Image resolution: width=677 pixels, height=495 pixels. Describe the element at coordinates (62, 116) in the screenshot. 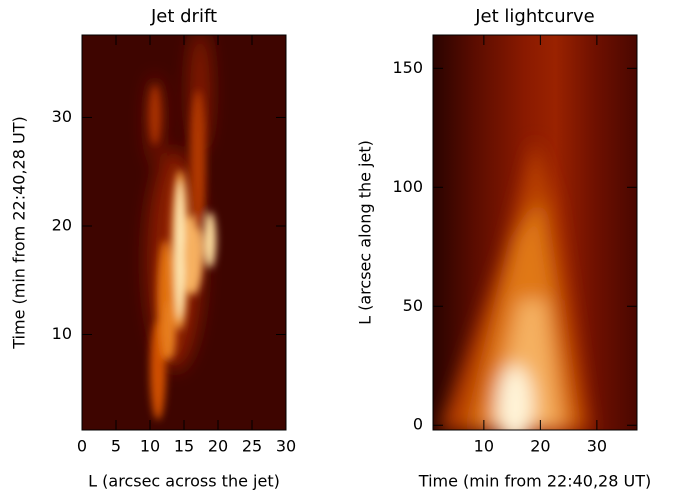

I see `y-tick-label: 30` at that location.